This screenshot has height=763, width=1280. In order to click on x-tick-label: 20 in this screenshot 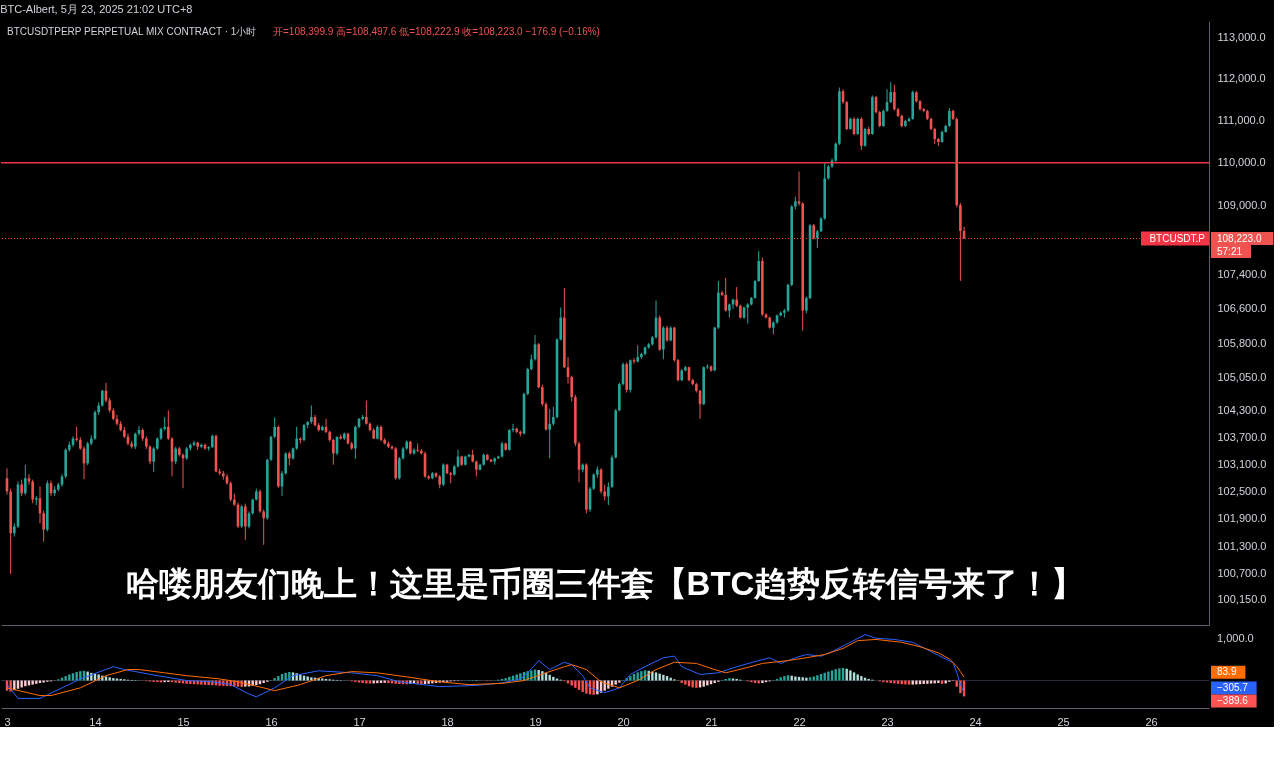, I will do `click(623, 721)`.